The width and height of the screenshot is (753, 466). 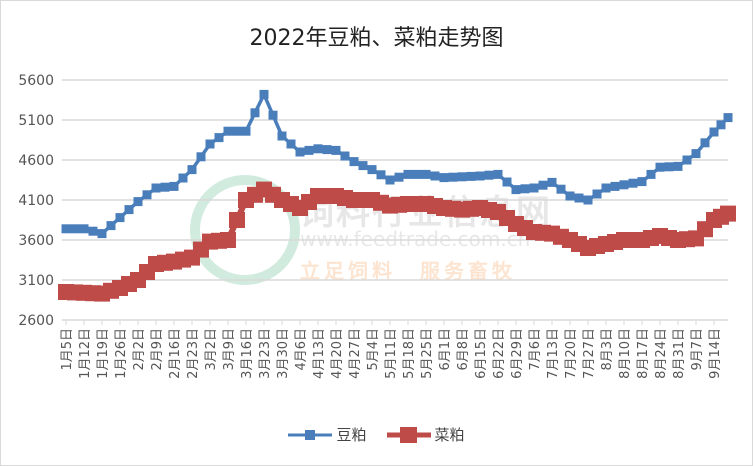 What do you see at coordinates (571, 353) in the screenshot?
I see `x-tick-label: 7月20日` at bounding box center [571, 353].